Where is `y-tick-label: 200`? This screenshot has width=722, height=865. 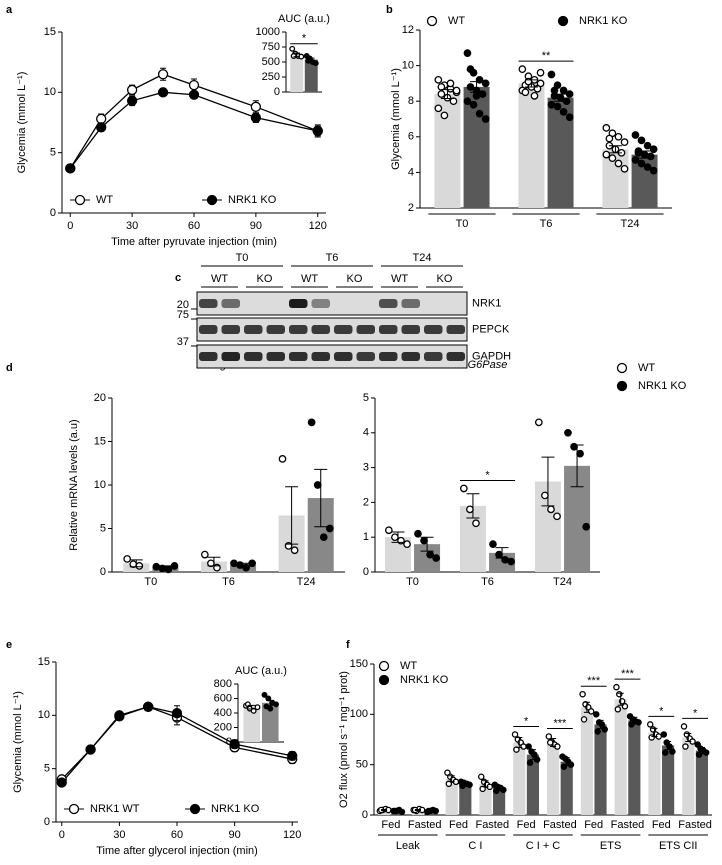
y-tick-label: 200 is located at coordinates (223, 727).